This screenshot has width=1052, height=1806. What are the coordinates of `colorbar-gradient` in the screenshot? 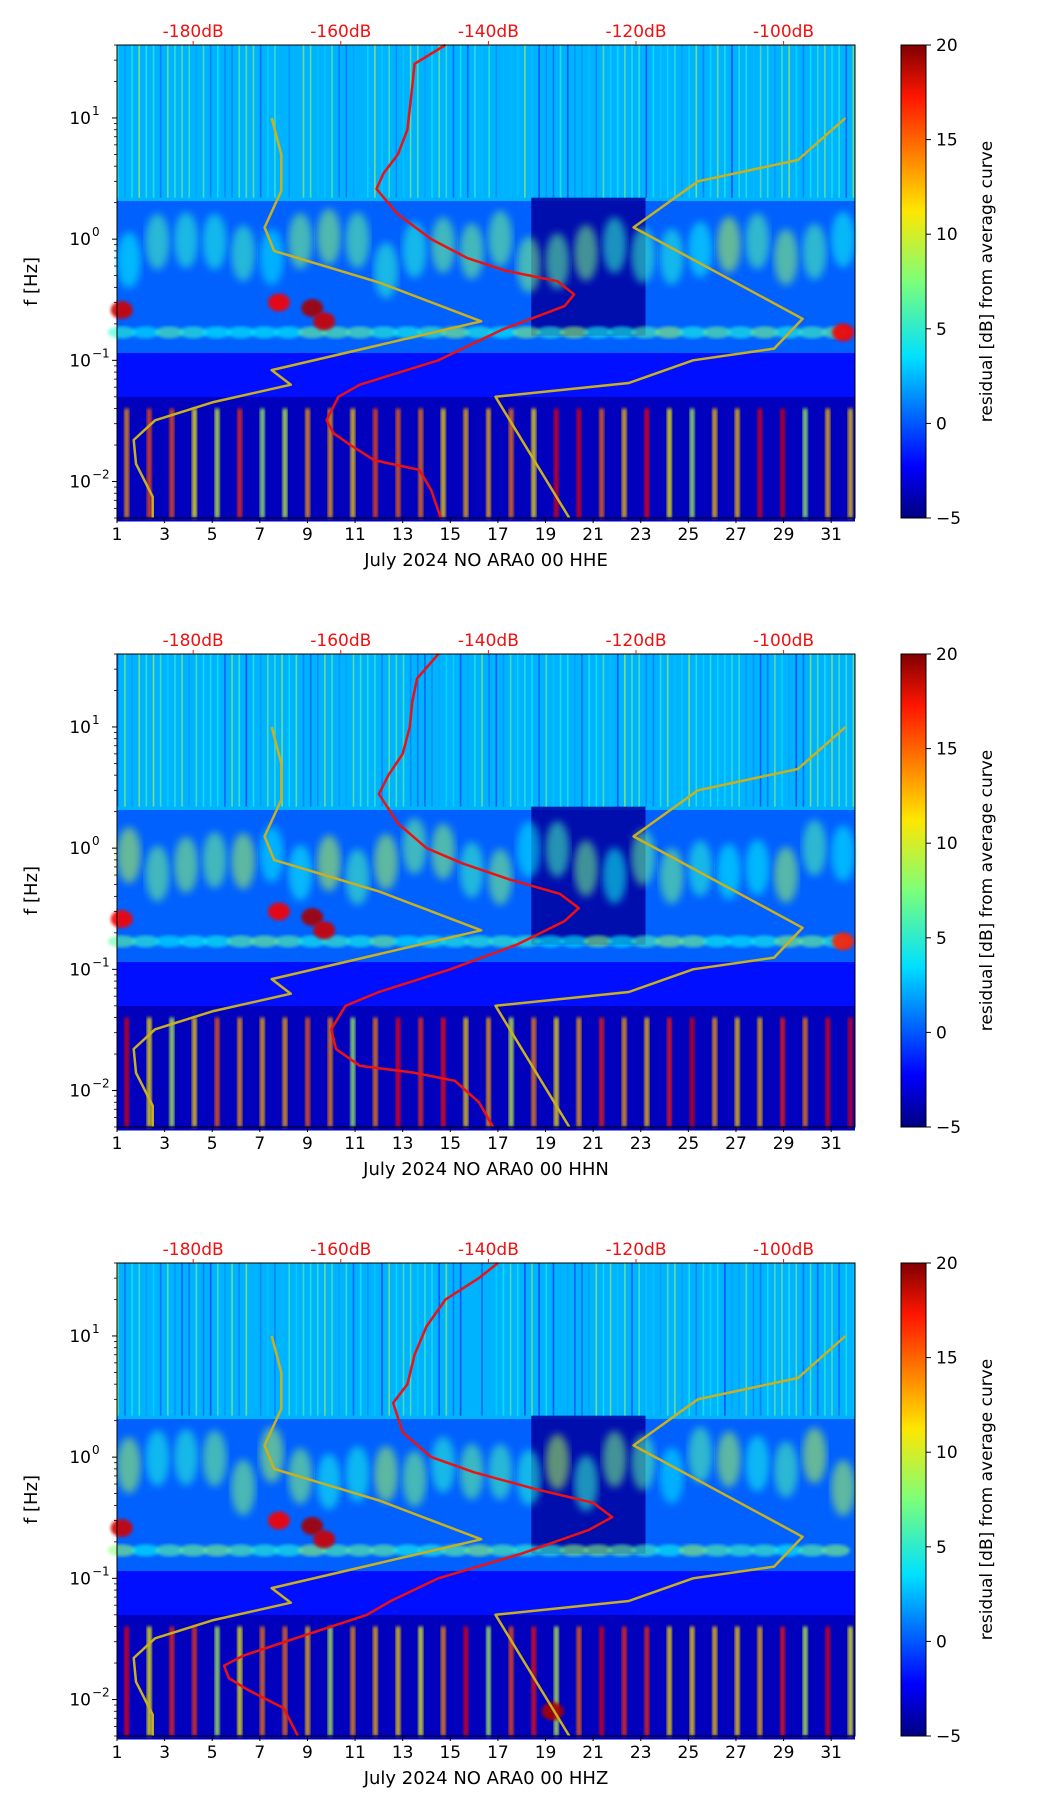 It's located at (913, 1499).